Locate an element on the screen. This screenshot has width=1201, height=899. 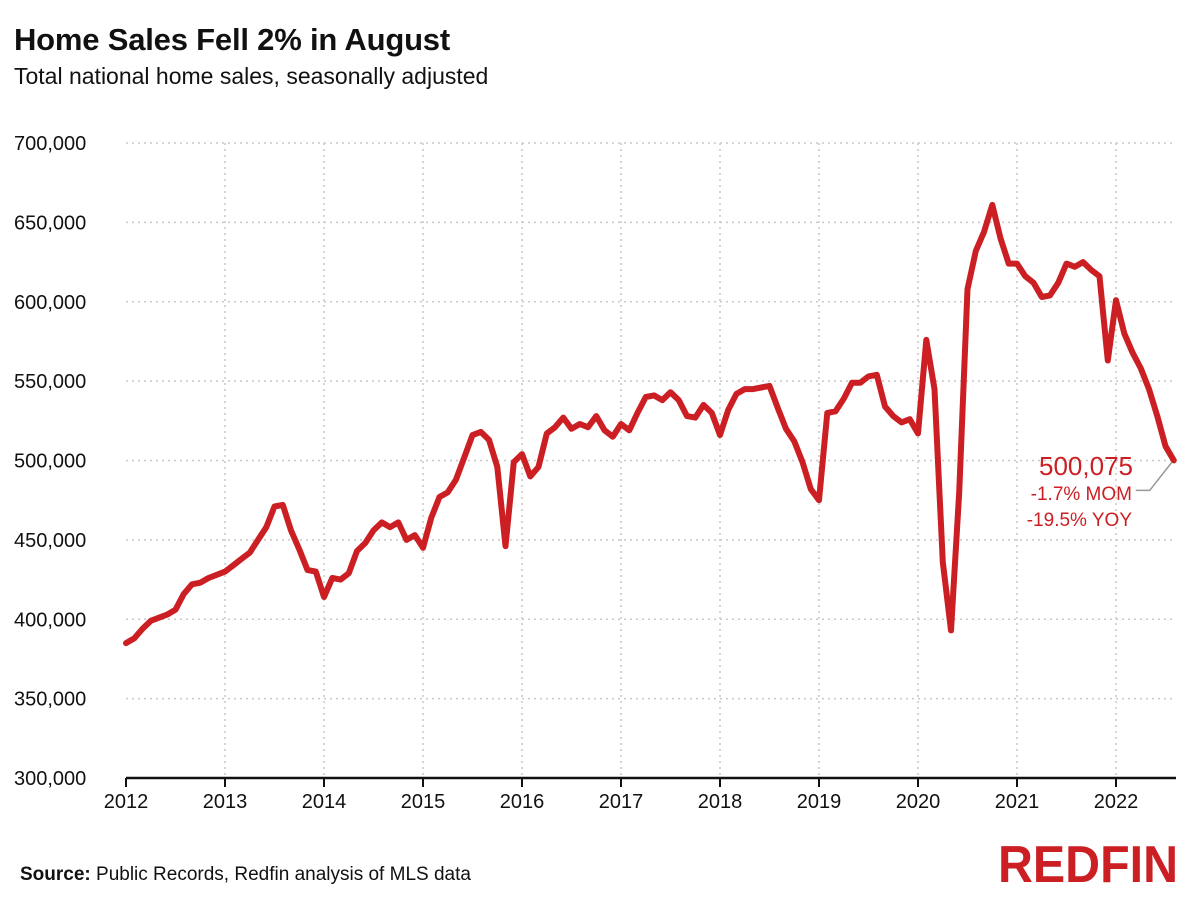
annotation-yoy: -19.5% YOY is located at coordinates (1080, 520).